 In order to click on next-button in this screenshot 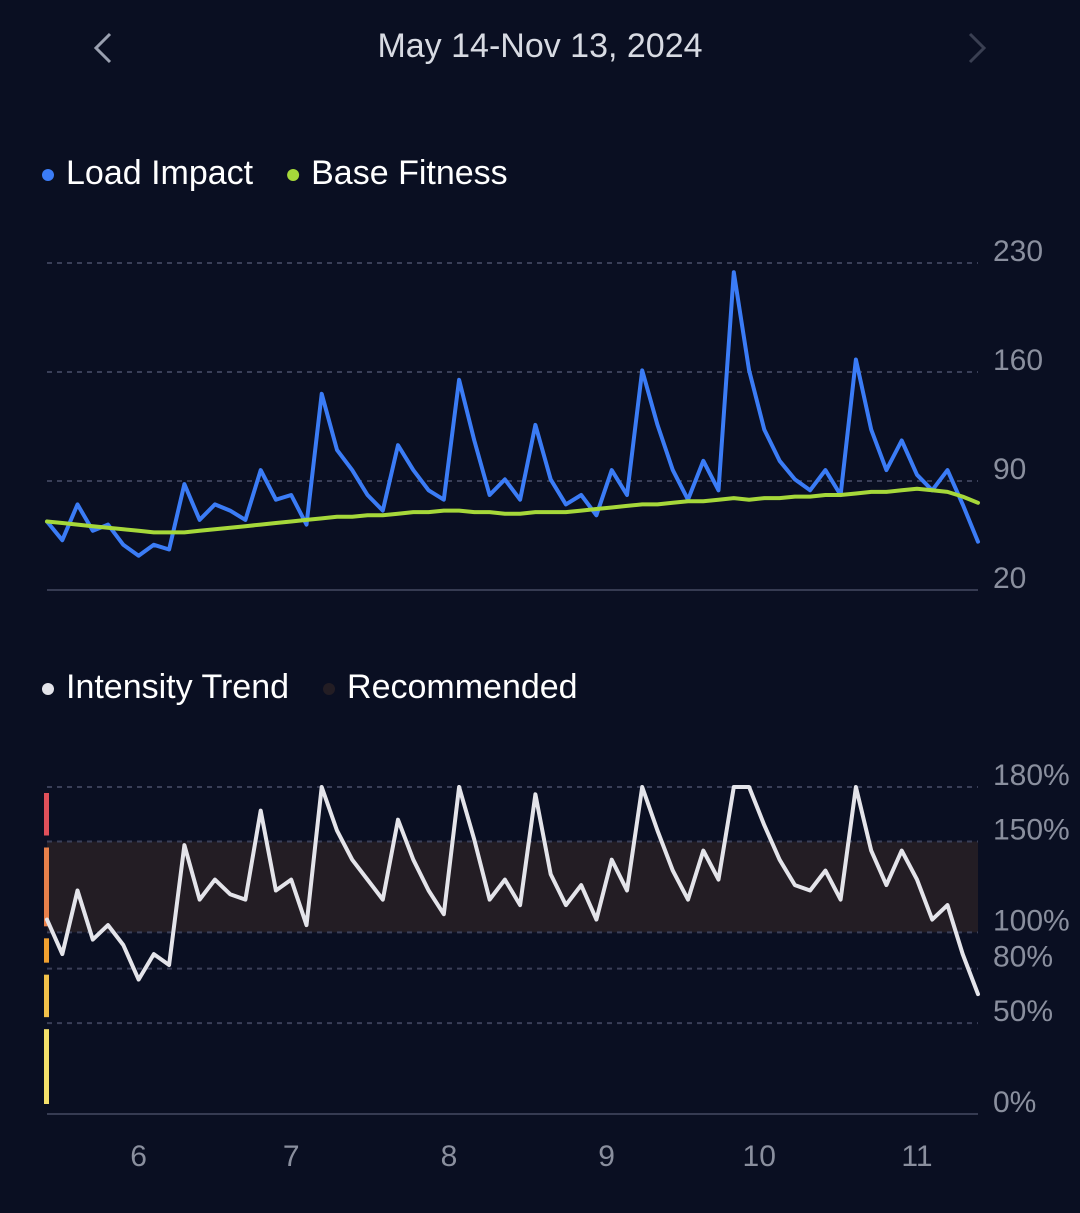, I will do `click(977, 48)`.